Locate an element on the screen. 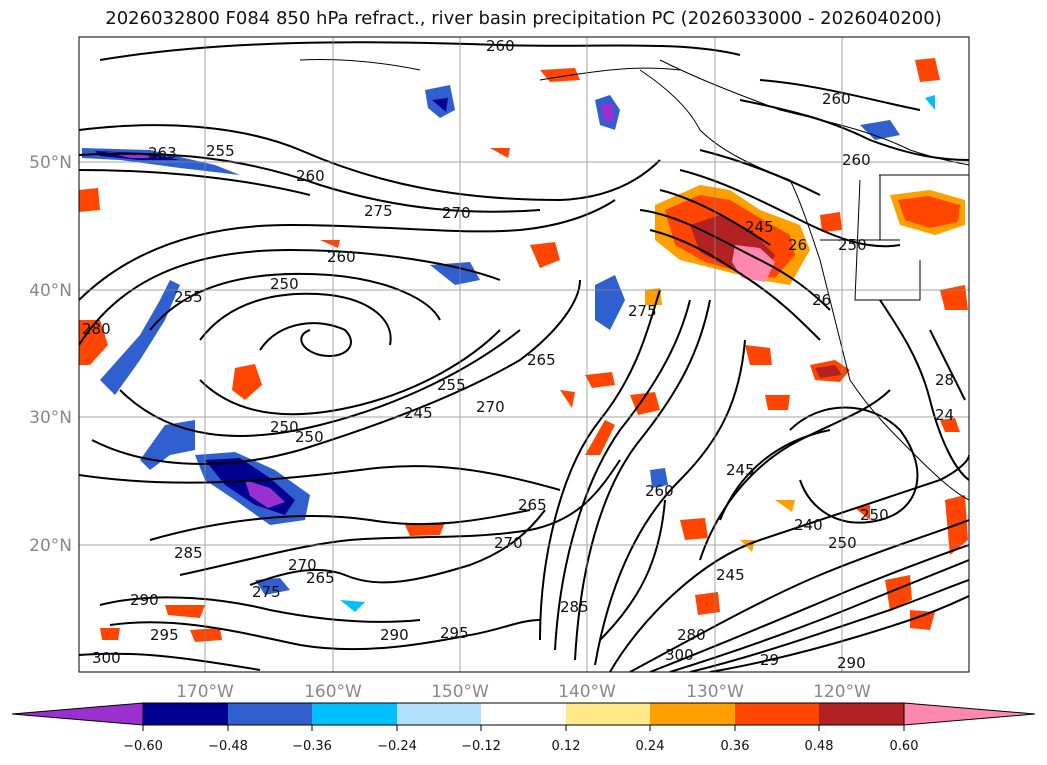 The image size is (1047, 765). colorbar-tick-label: −0.36 is located at coordinates (312, 746).